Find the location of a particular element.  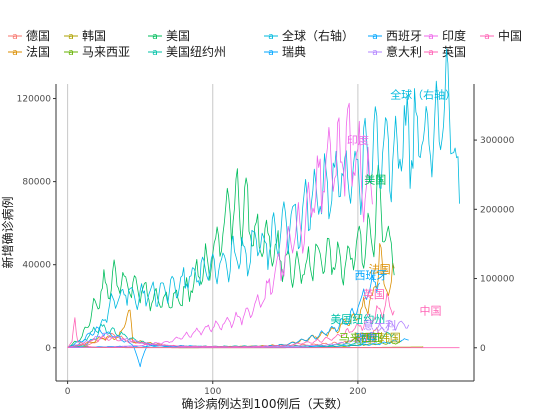

x-tick-label: 0 is located at coordinates (68, 392).